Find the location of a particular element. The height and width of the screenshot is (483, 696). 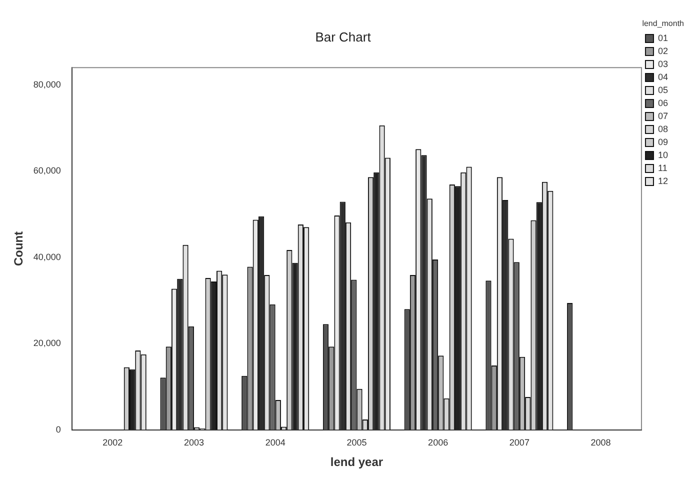

legend-label: 08 is located at coordinates (663, 129).